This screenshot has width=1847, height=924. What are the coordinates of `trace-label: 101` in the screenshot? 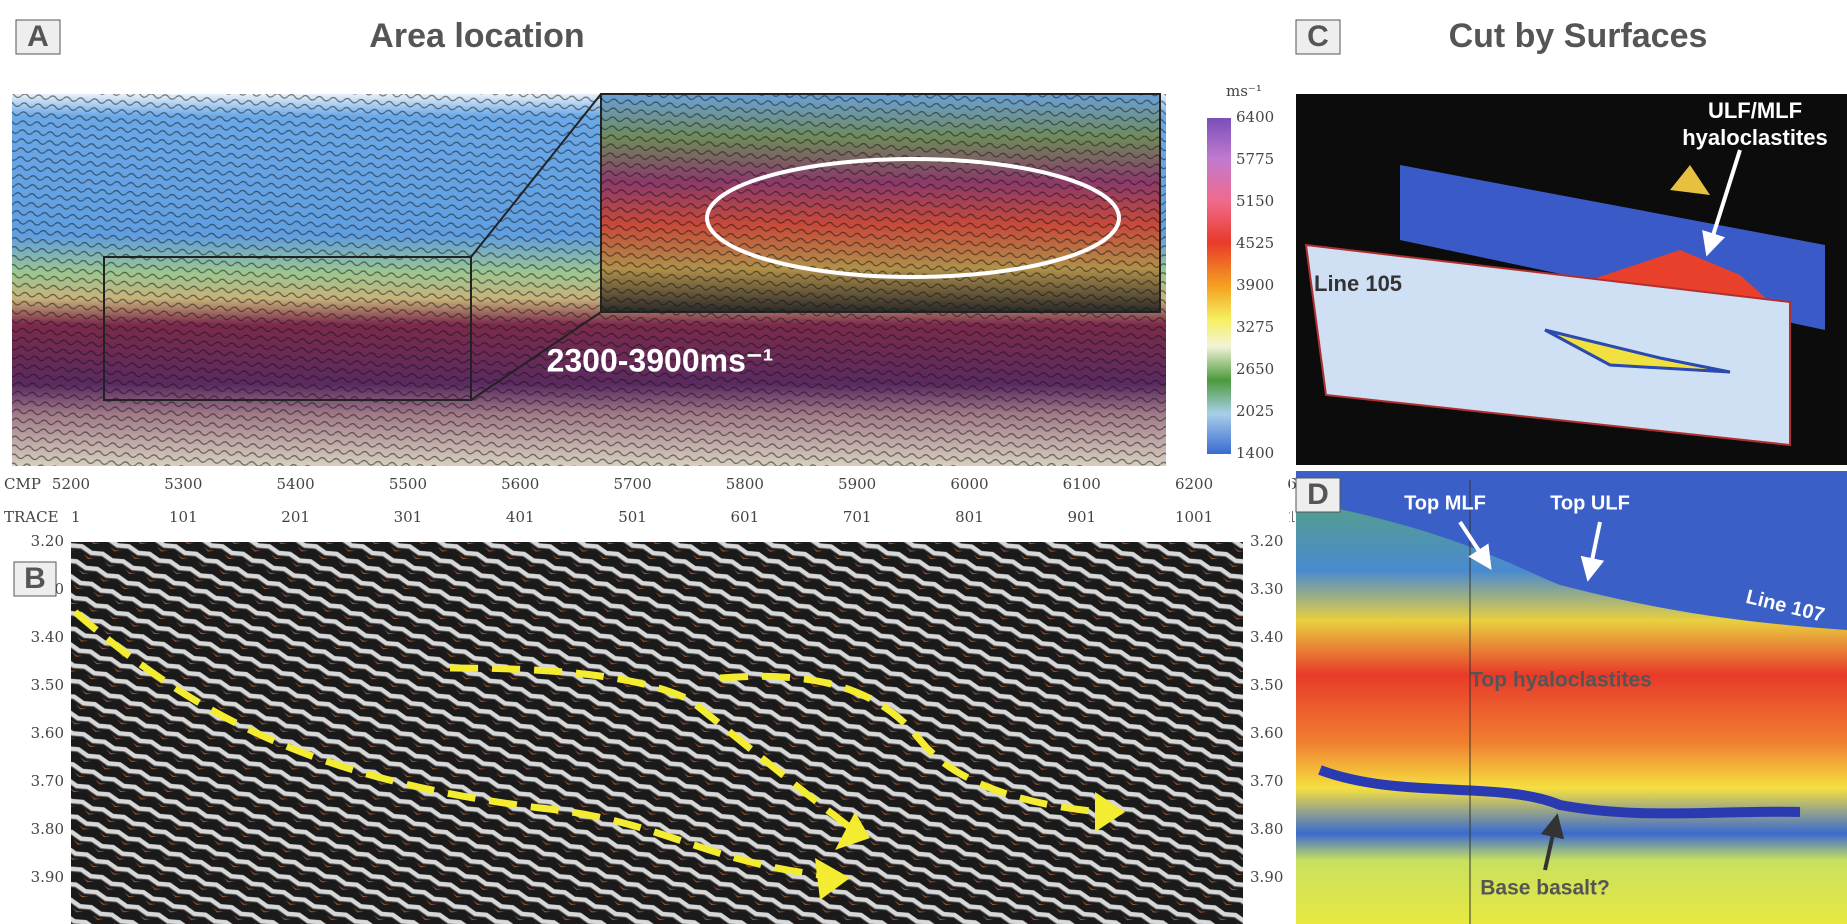 It's located at (183, 517).